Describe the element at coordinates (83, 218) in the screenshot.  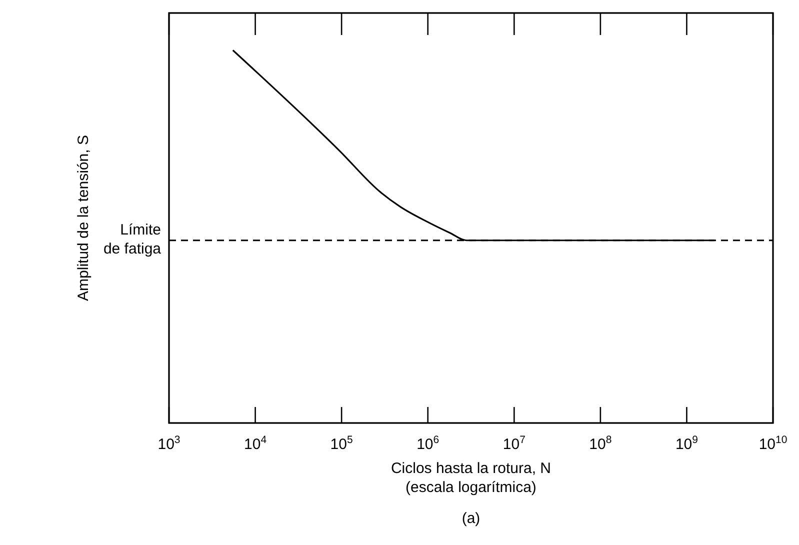
I see `y-axis-title: Amplitud de la tensión, S` at that location.